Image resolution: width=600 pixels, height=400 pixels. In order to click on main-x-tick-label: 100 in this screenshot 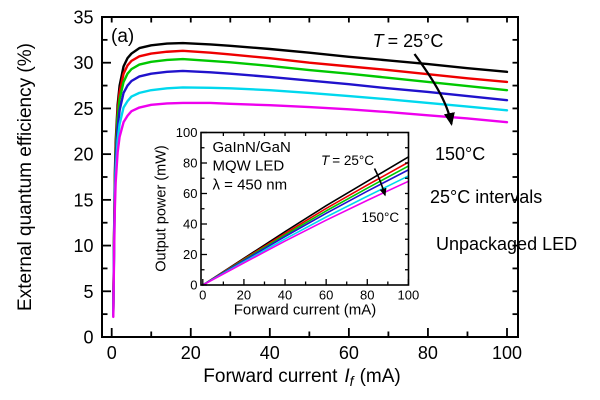, I will do `click(507, 353)`.